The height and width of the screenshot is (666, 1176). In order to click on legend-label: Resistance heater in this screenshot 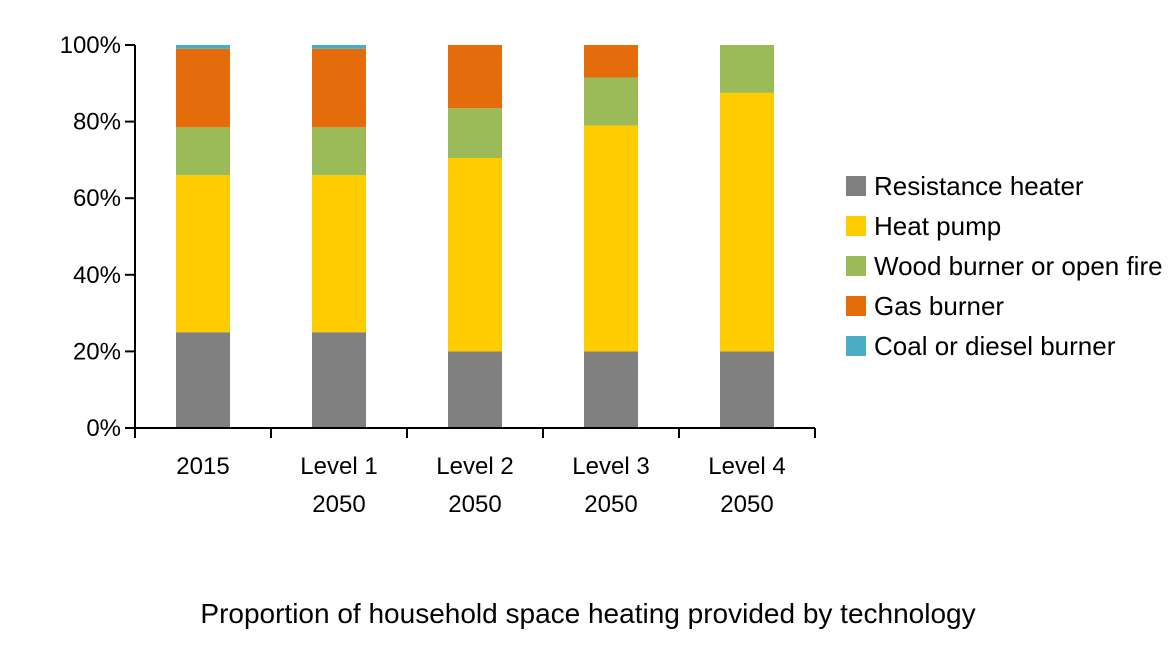, I will do `click(979, 186)`.